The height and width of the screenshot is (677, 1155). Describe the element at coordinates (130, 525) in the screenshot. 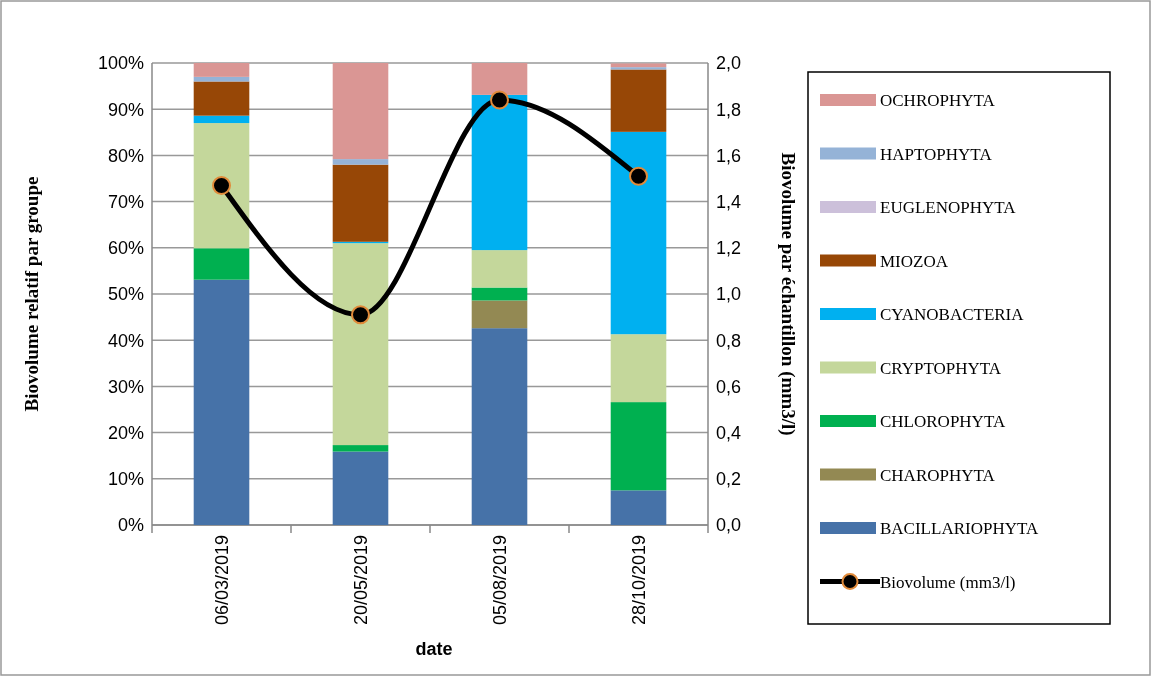

I see `y-tick-label: 0%` at that location.